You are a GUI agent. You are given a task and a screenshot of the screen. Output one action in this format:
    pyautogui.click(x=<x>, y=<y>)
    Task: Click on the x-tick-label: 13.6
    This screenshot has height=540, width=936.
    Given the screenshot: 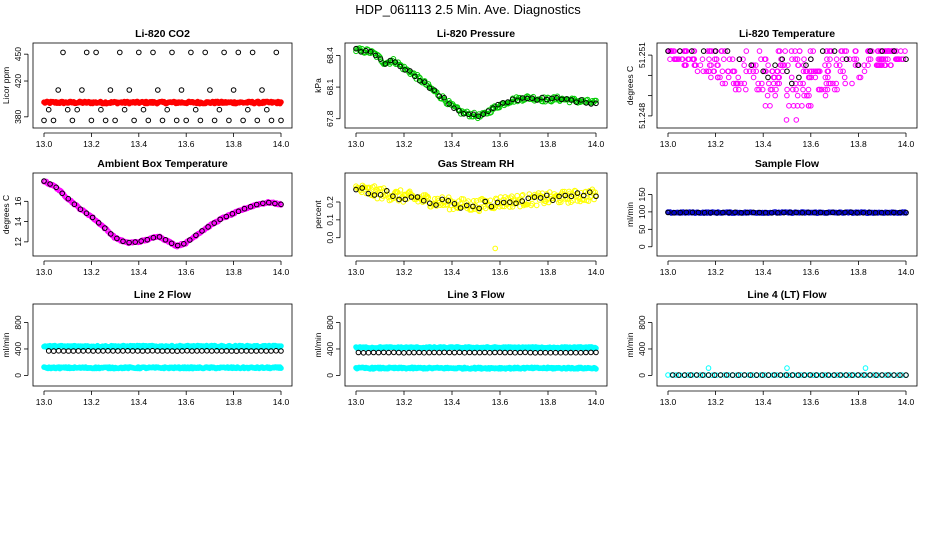 What is the action you would take?
    pyautogui.click(x=186, y=272)
    